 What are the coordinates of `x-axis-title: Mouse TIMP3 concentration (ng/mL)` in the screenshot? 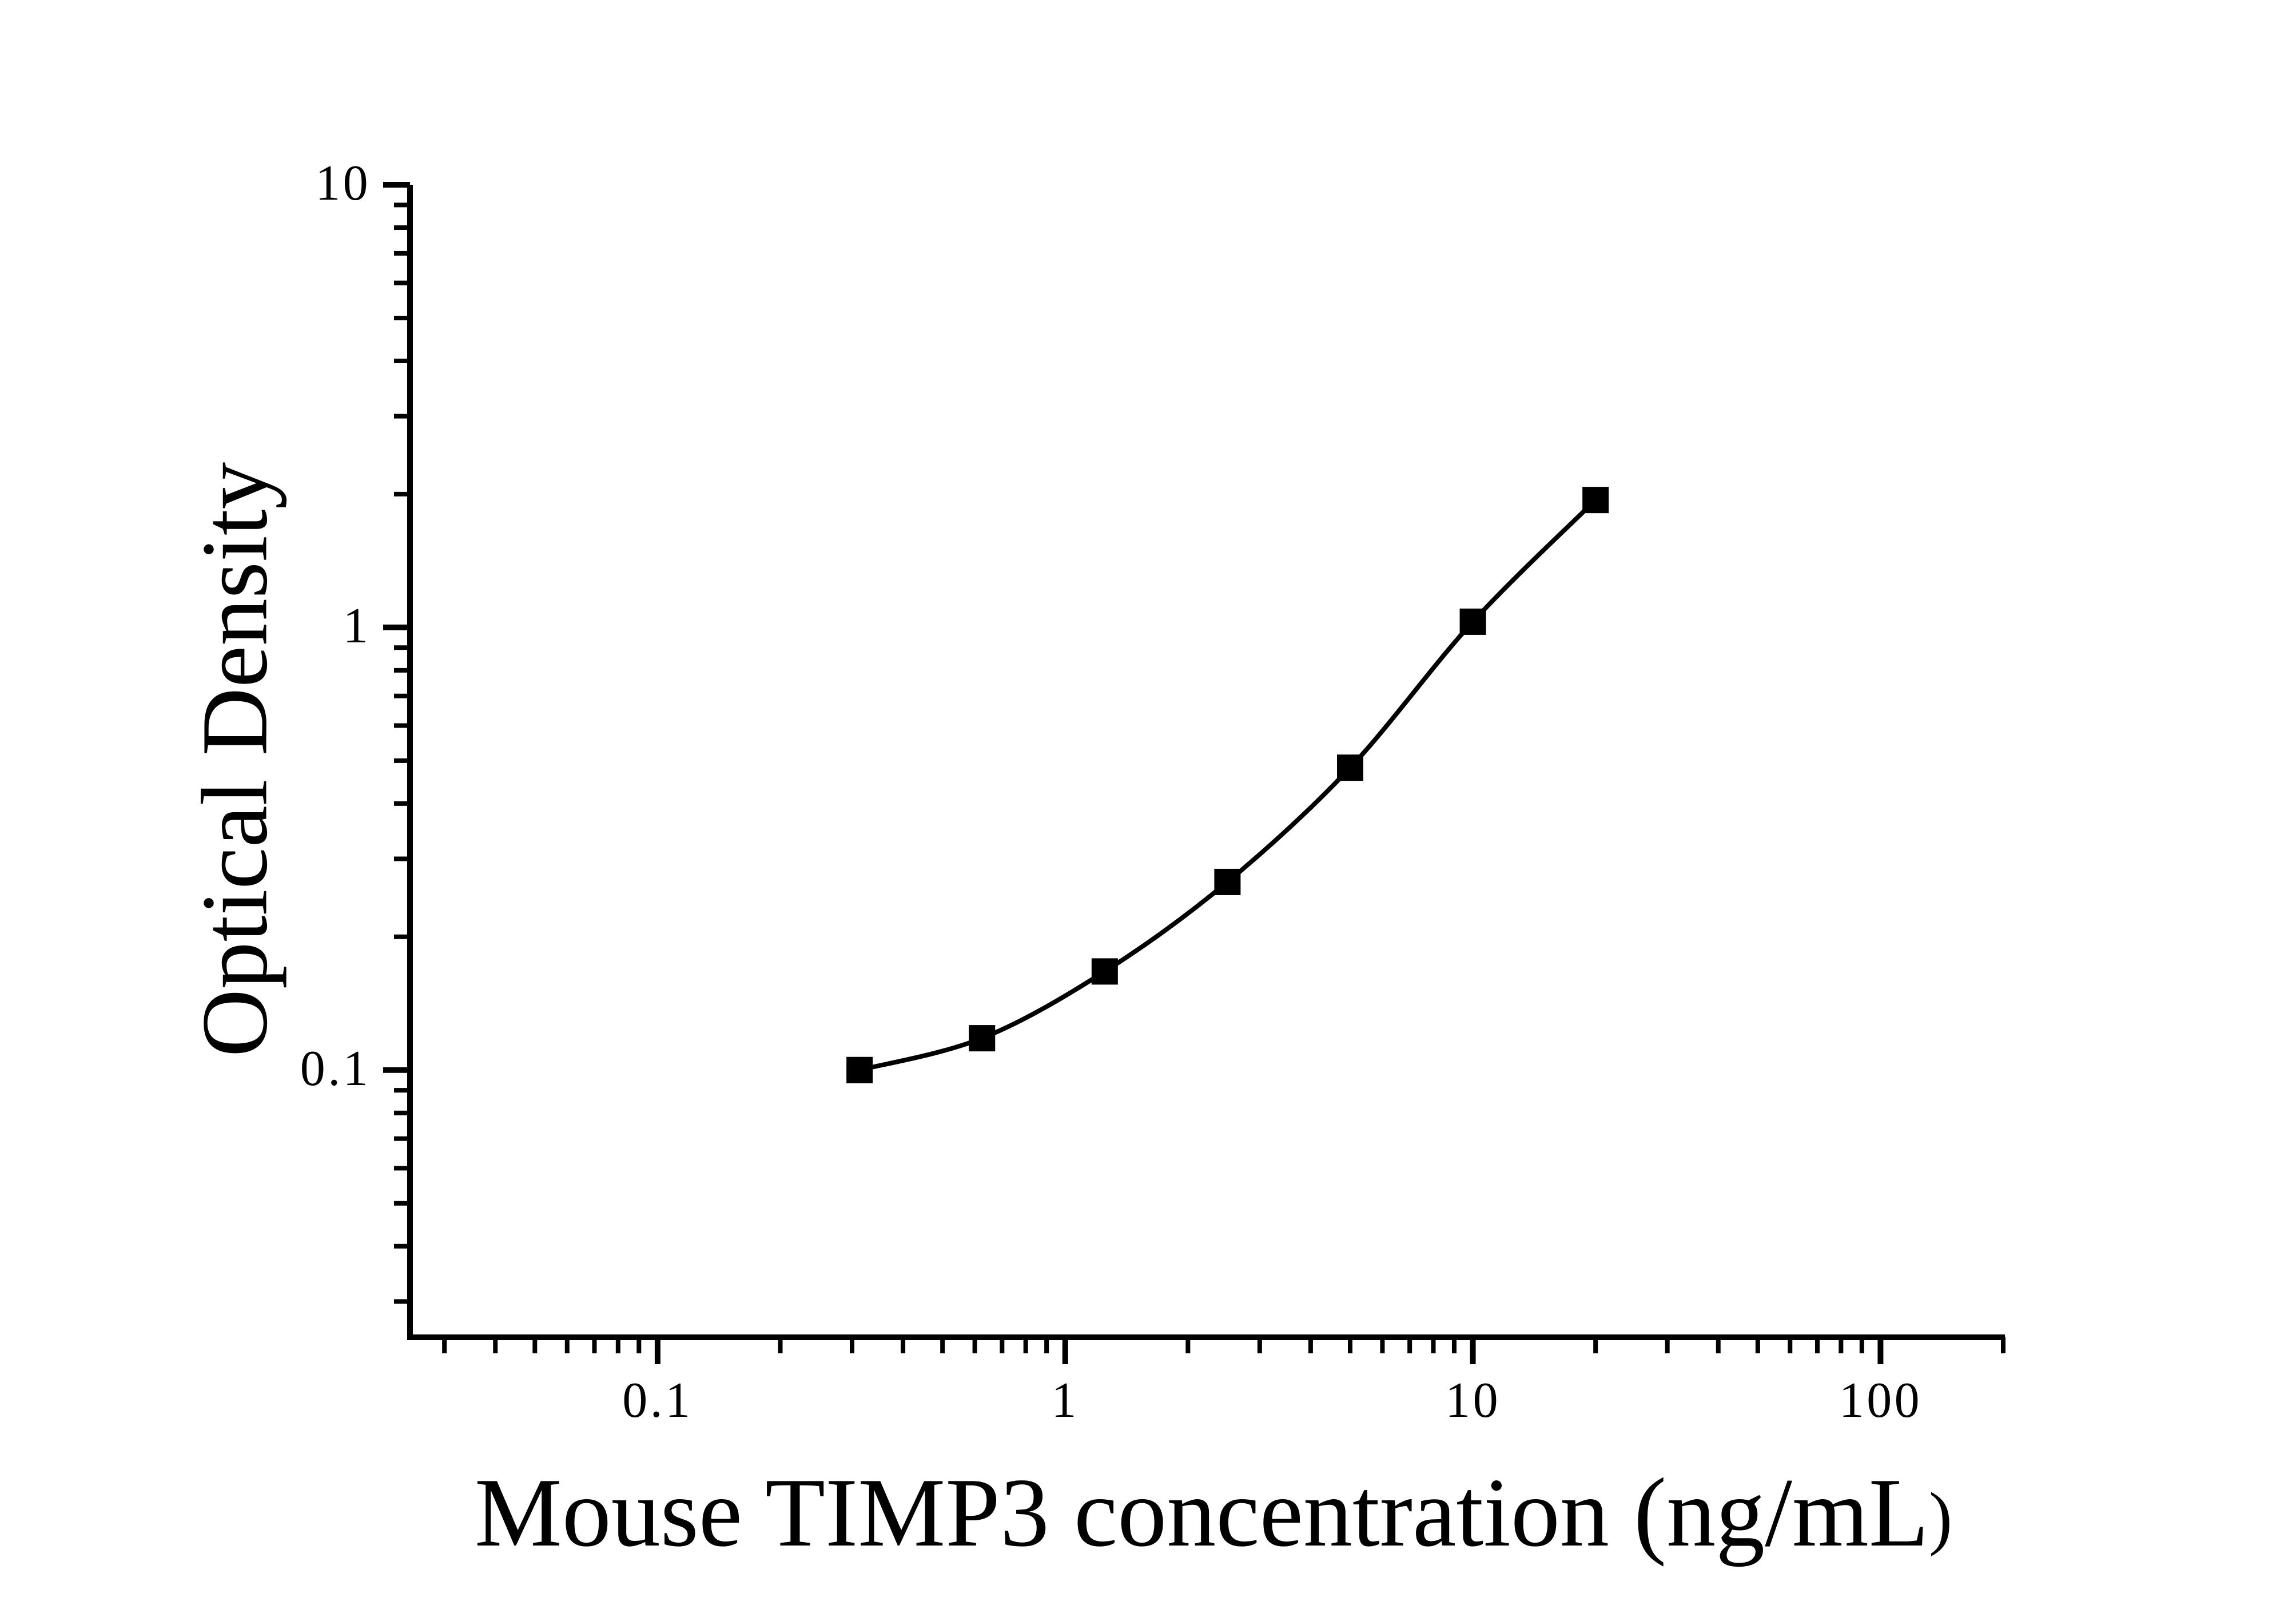 It's located at (1214, 1513).